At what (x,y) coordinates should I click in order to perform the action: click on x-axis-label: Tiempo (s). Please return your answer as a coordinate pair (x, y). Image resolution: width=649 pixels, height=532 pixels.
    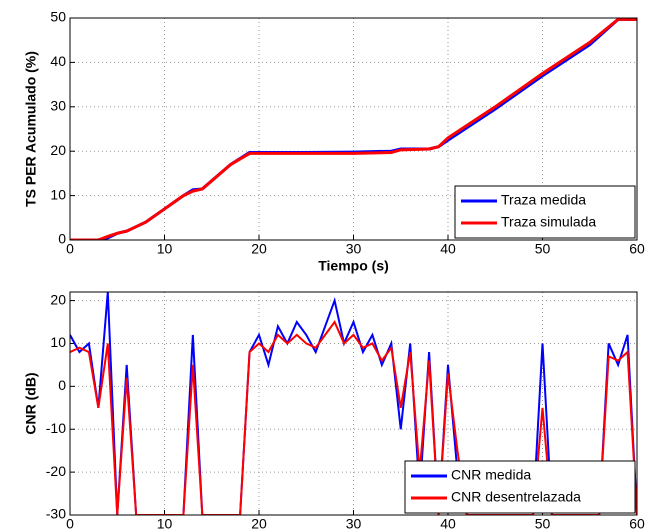
    Looking at the image, I should click on (353, 266).